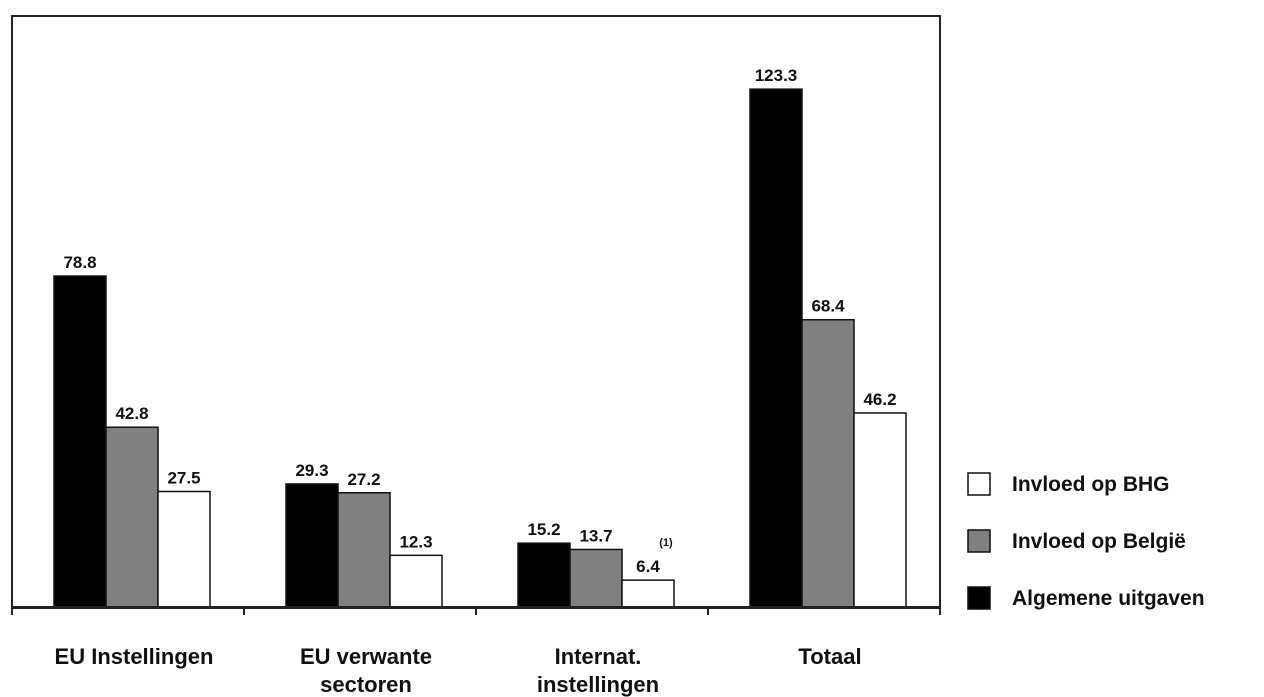  Describe the element at coordinates (598, 684) in the screenshot. I see `category-label-2-1: instellingen` at that location.